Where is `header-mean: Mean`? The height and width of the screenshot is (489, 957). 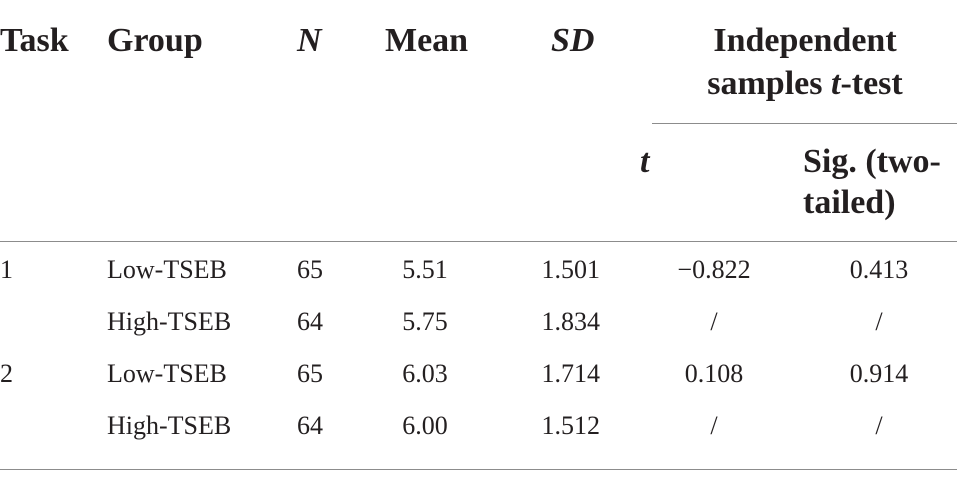
header-mean: Mean is located at coordinates (427, 40).